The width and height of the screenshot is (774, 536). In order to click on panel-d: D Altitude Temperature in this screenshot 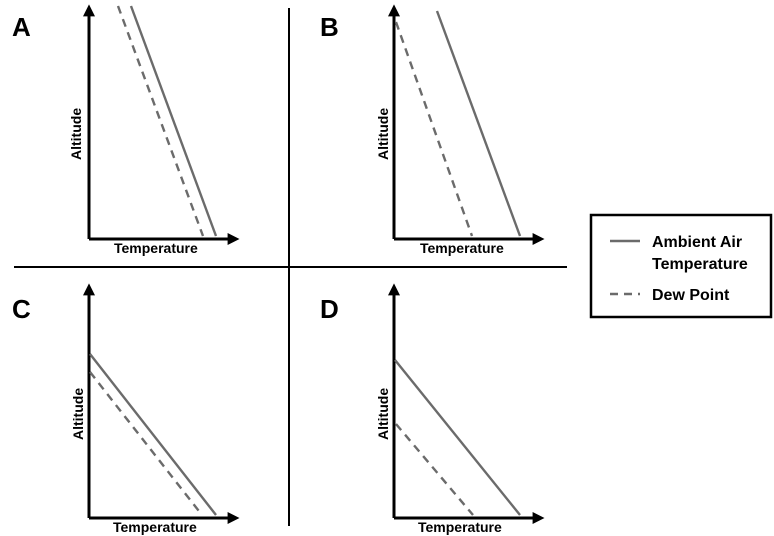, I will do `click(432, 409)`.